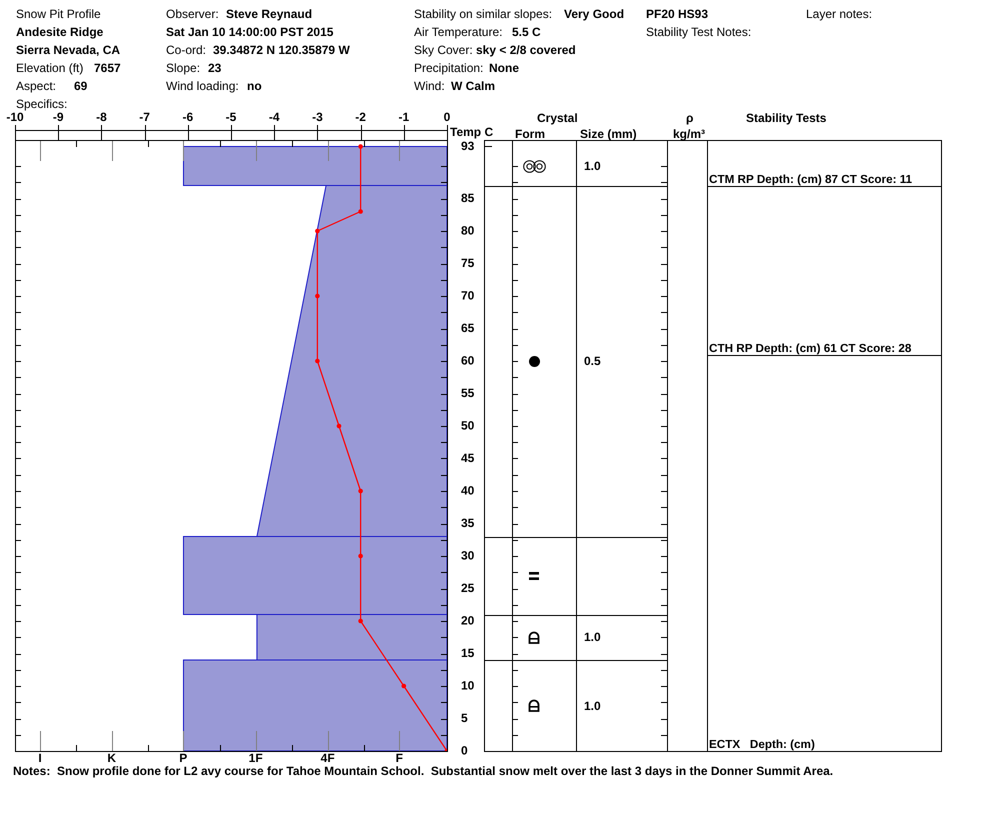  I want to click on ref-line-label: CTH RP Depth: (cm) 61 CT Score: 28, so click(810, 349).